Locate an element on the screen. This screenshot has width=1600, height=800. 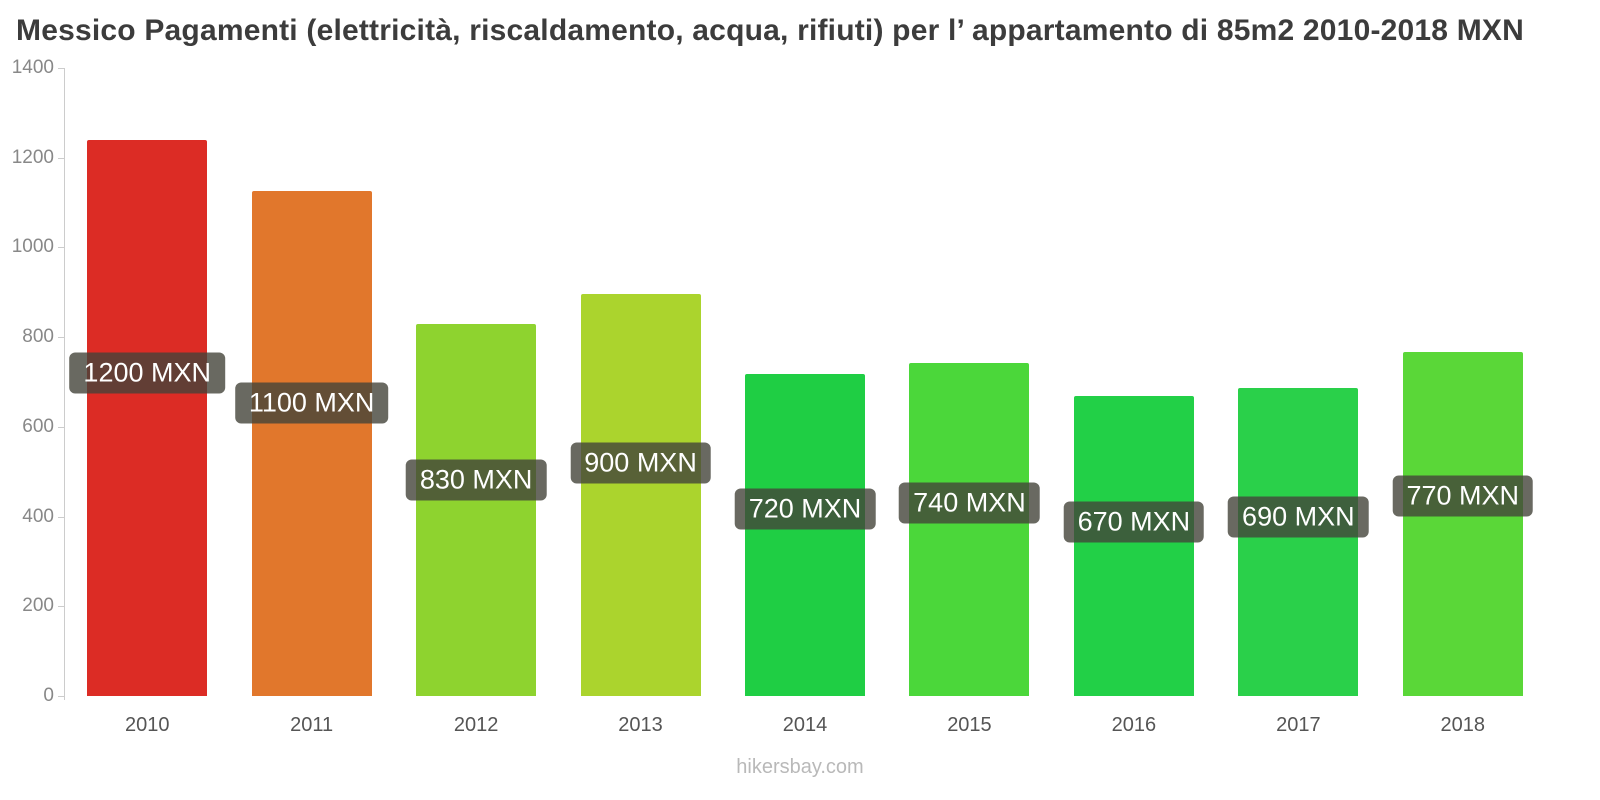
y-axis-tick-label: 200 is located at coordinates (38, 606).